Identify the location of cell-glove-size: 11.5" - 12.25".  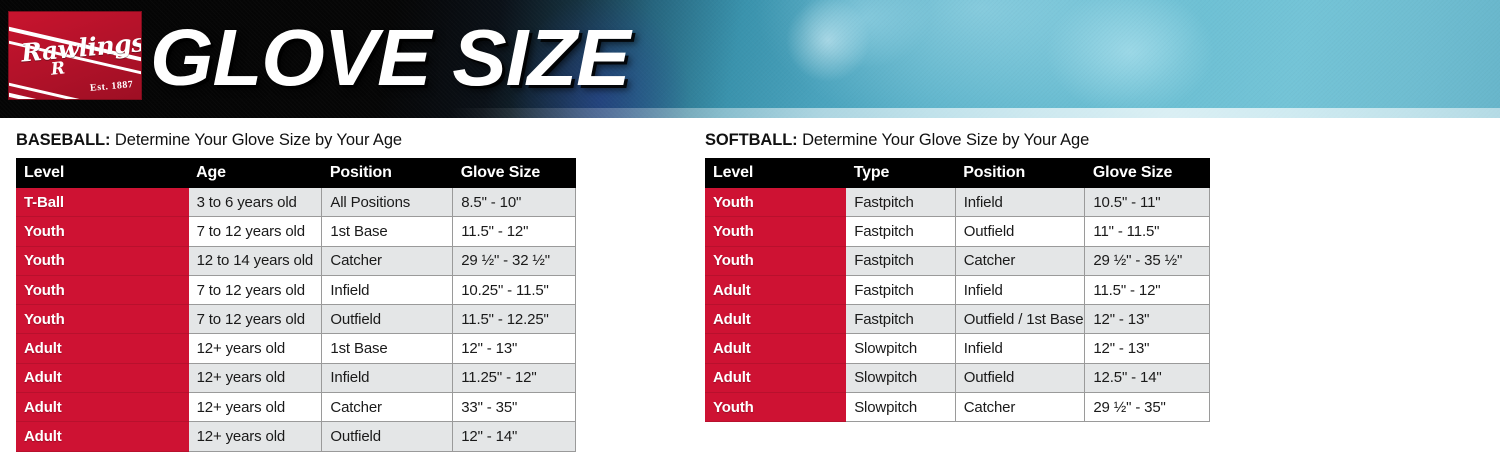
(514, 319).